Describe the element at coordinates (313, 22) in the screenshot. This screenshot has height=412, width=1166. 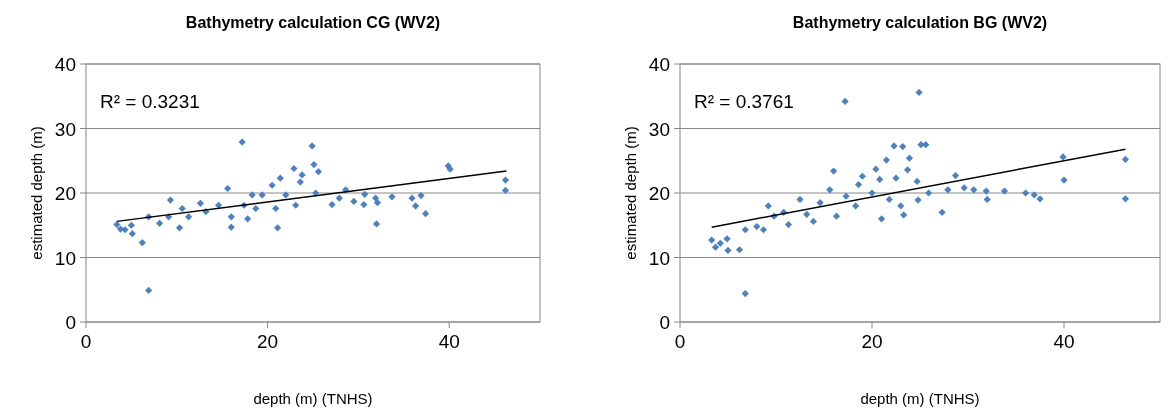
I see `chart-title: Bathymetry calculation CG (WV2)` at that location.